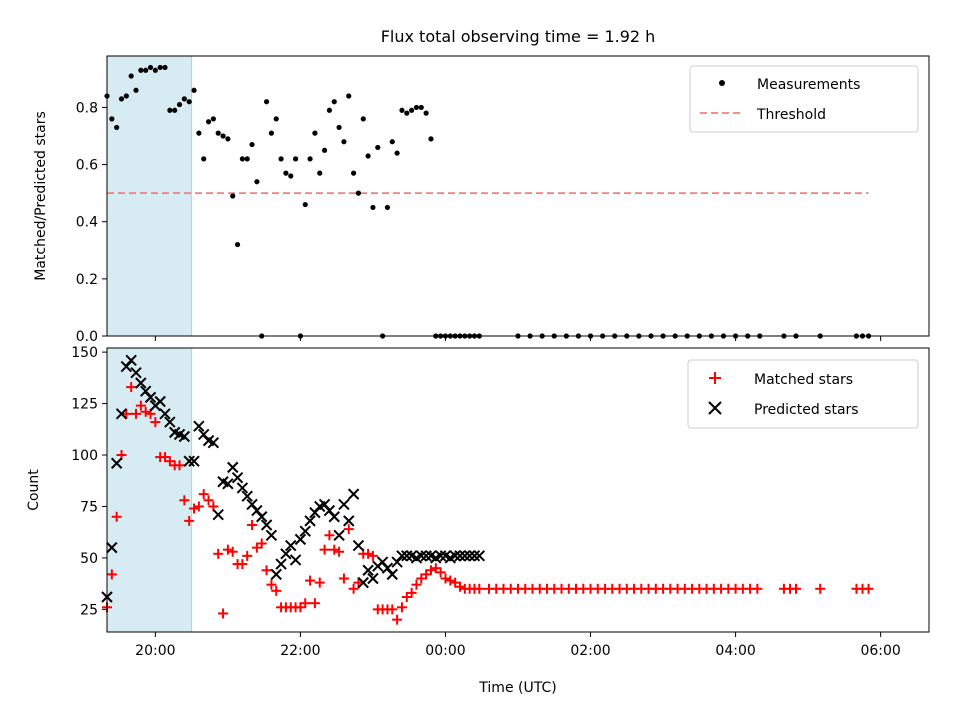 The image size is (960, 720). I want to click on bottom-legend-box, so click(803, 394).